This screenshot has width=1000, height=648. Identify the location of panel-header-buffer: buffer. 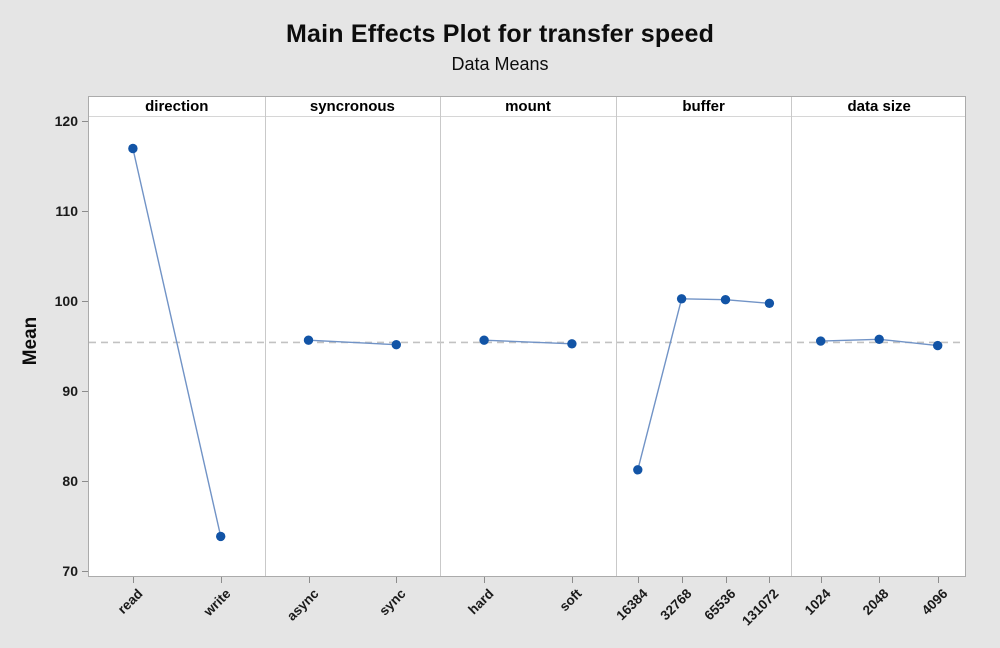
(703, 106).